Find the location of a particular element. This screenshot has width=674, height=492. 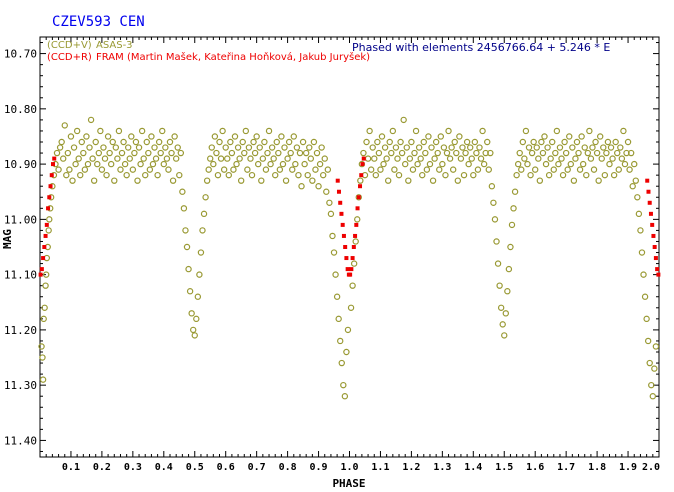

x-tick-label: 0.4 is located at coordinates (164, 467).